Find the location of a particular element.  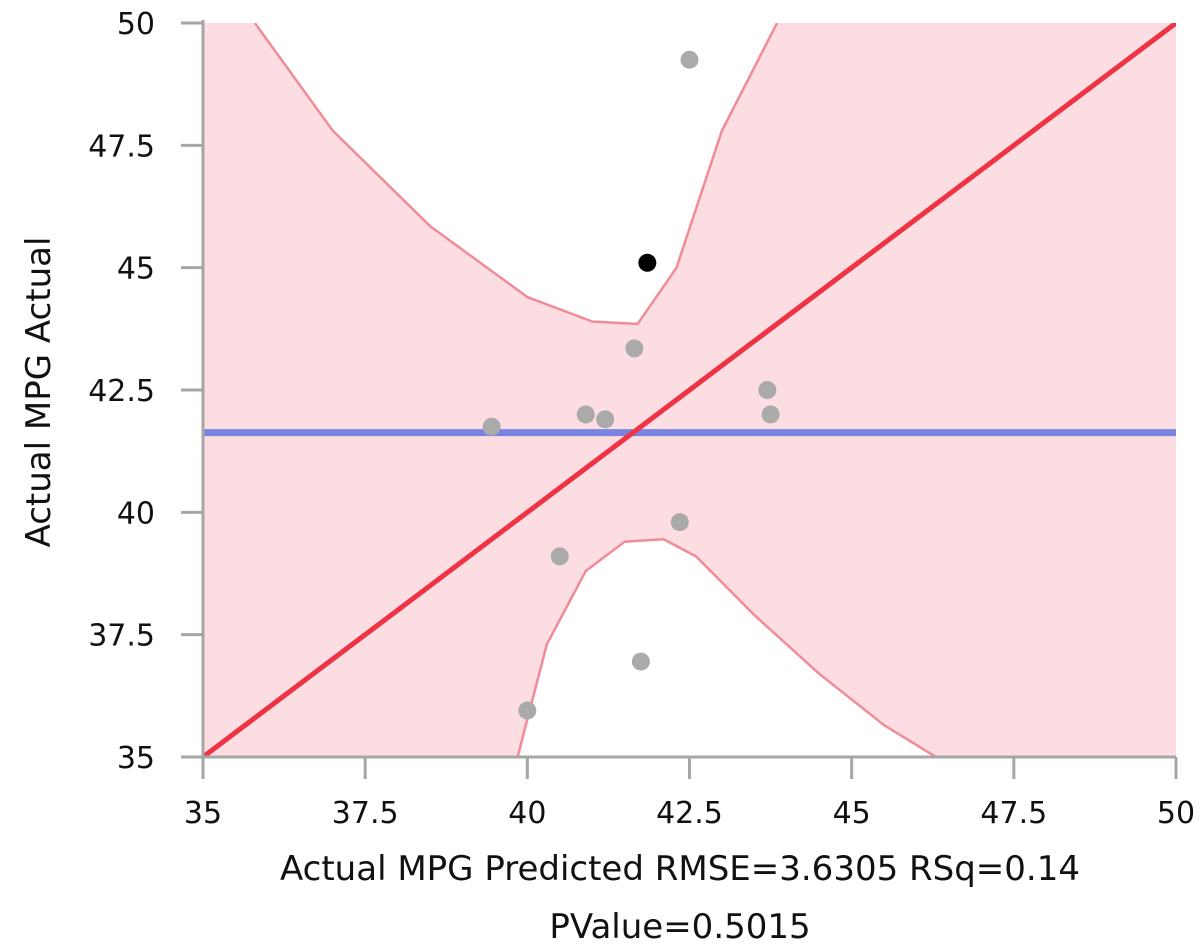

x-axis-title-line2: PValue=0.5015 is located at coordinates (679, 927).